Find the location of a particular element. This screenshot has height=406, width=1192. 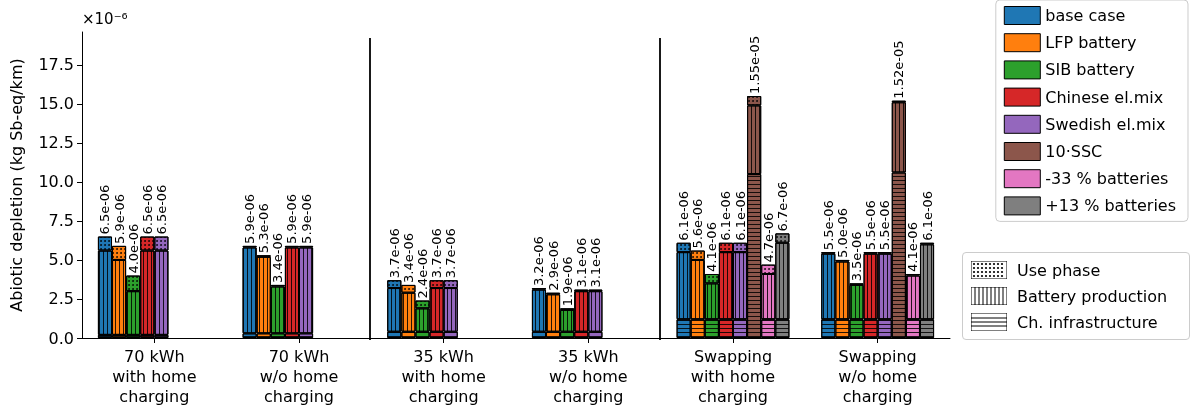

x-tick-label: 35 kWh w/o home charging is located at coordinates (588, 376).